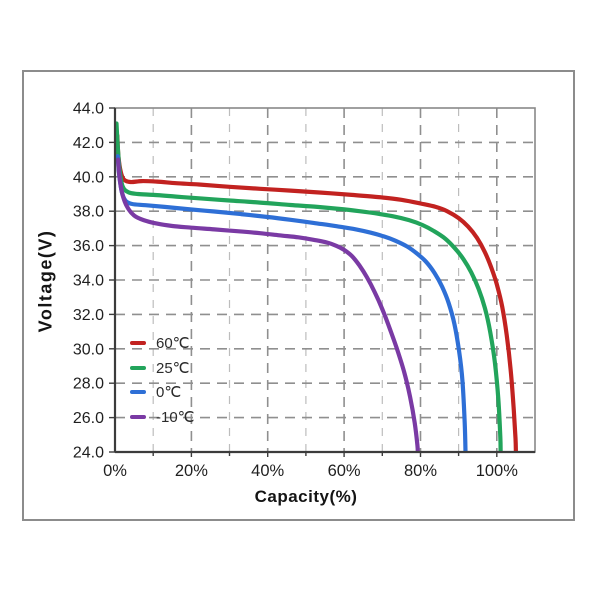 The image size is (600, 600). I want to click on legend-item--10c: -10℃, so click(162, 417).